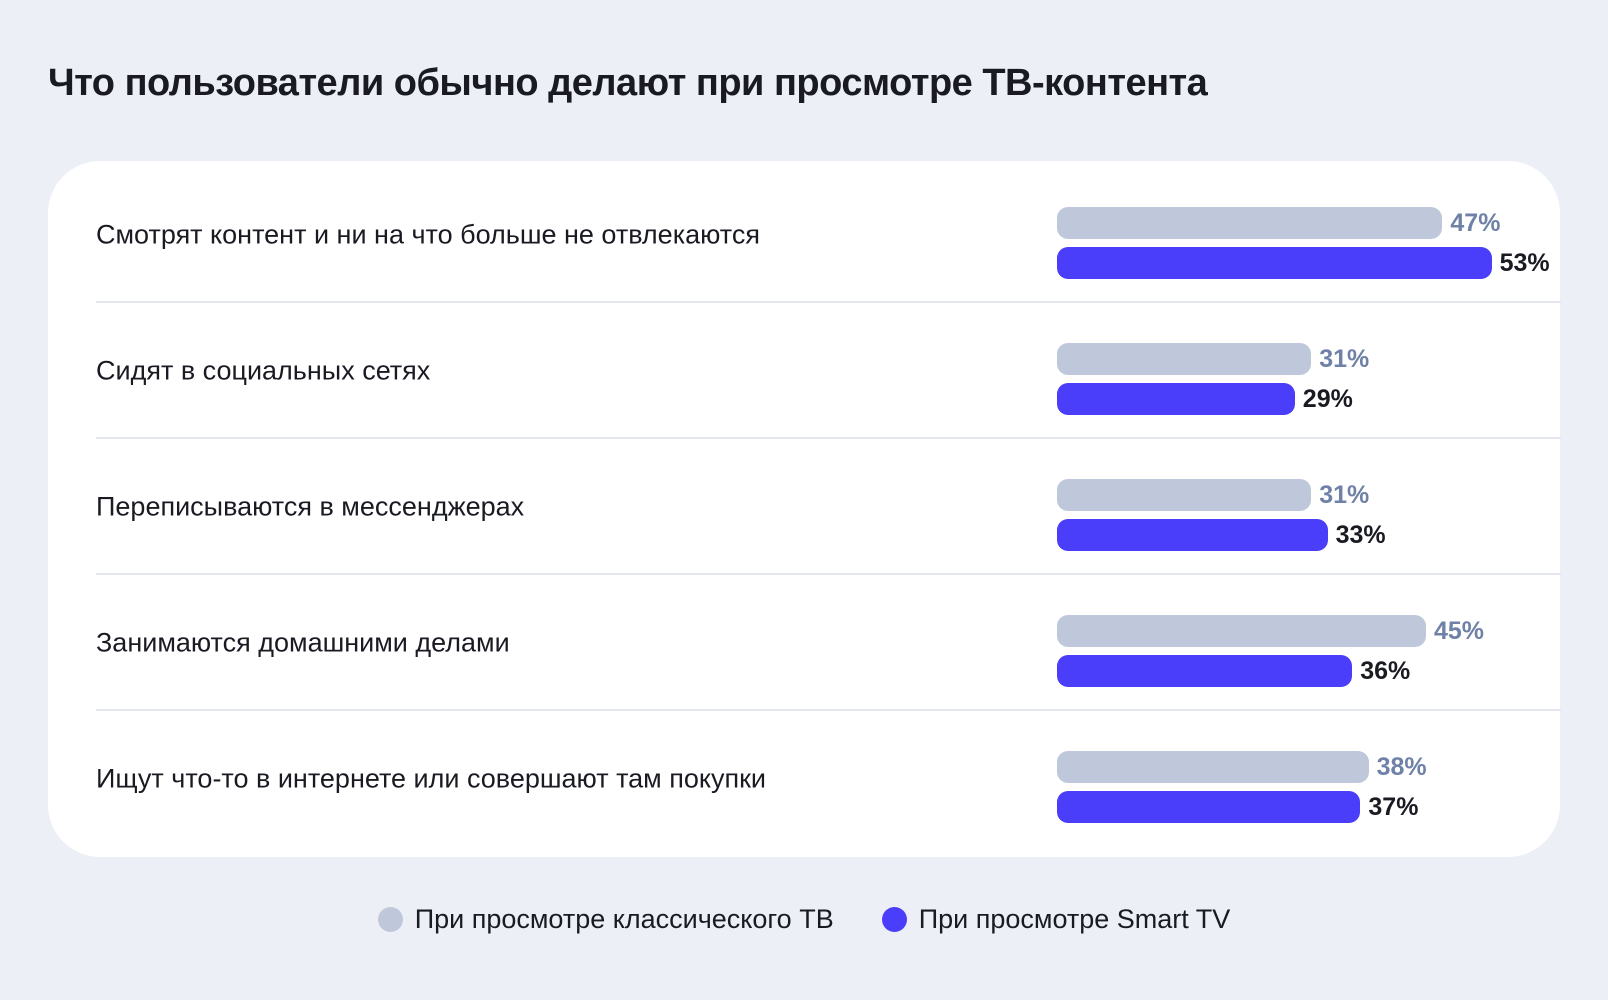 This screenshot has width=1608, height=1000. I want to click on value-label-smart: 29%, so click(1327, 399).